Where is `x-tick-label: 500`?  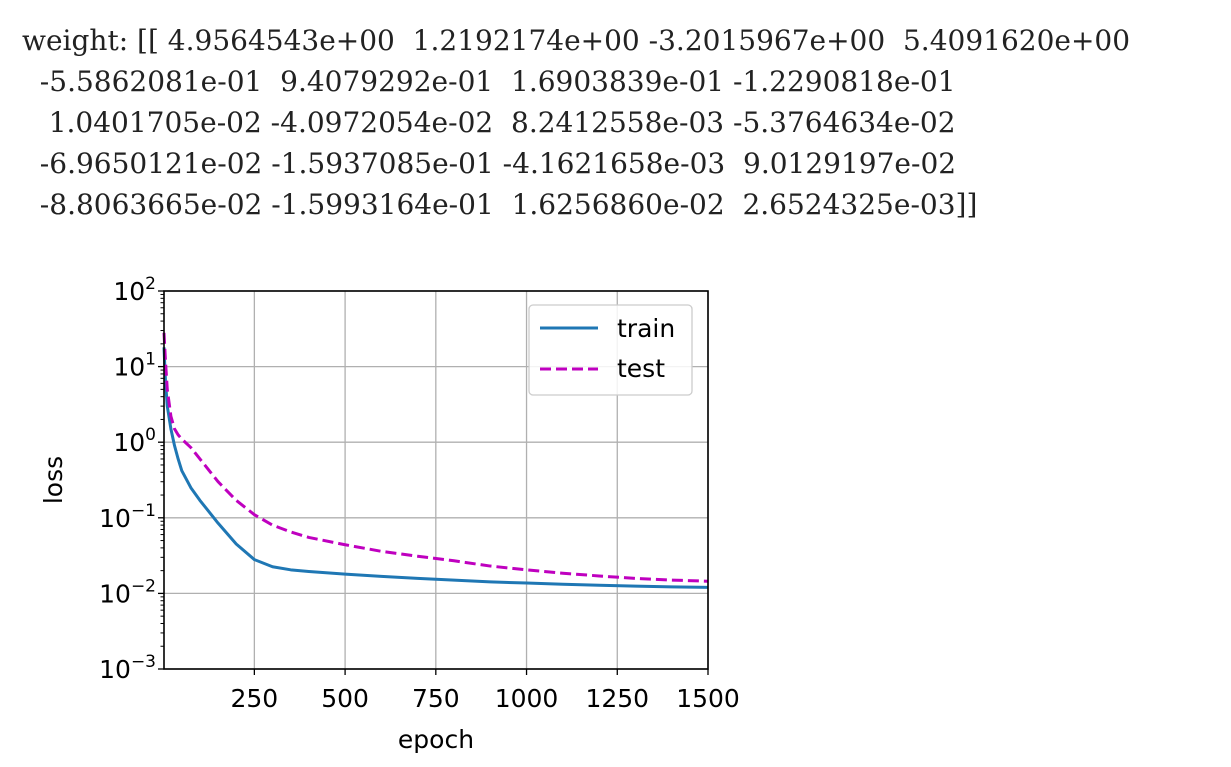
x-tick-label: 500 is located at coordinates (345, 698).